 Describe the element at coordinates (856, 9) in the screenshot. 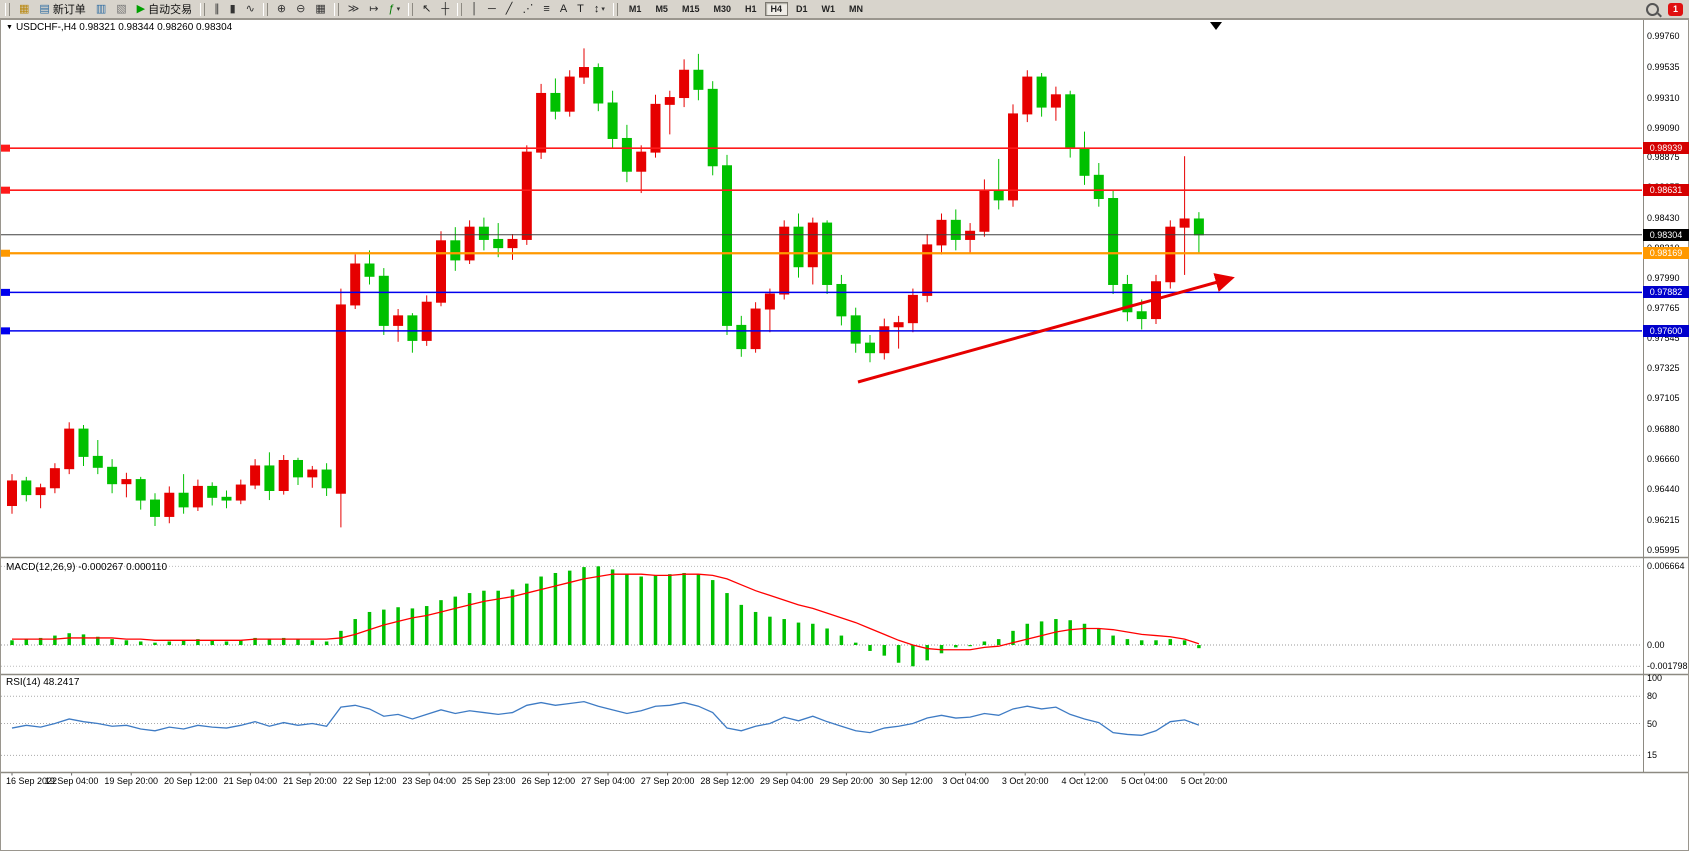

I see `timeframe-mn-button: MN` at that location.